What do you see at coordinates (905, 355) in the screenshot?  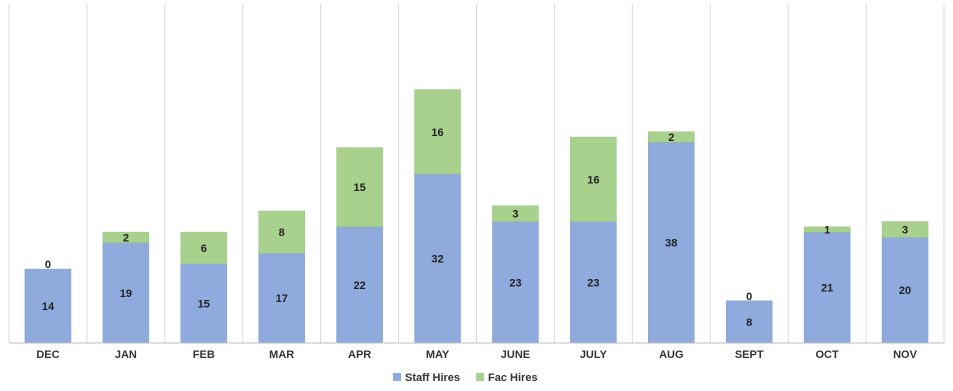 I see `x-tick-label: NOV` at bounding box center [905, 355].